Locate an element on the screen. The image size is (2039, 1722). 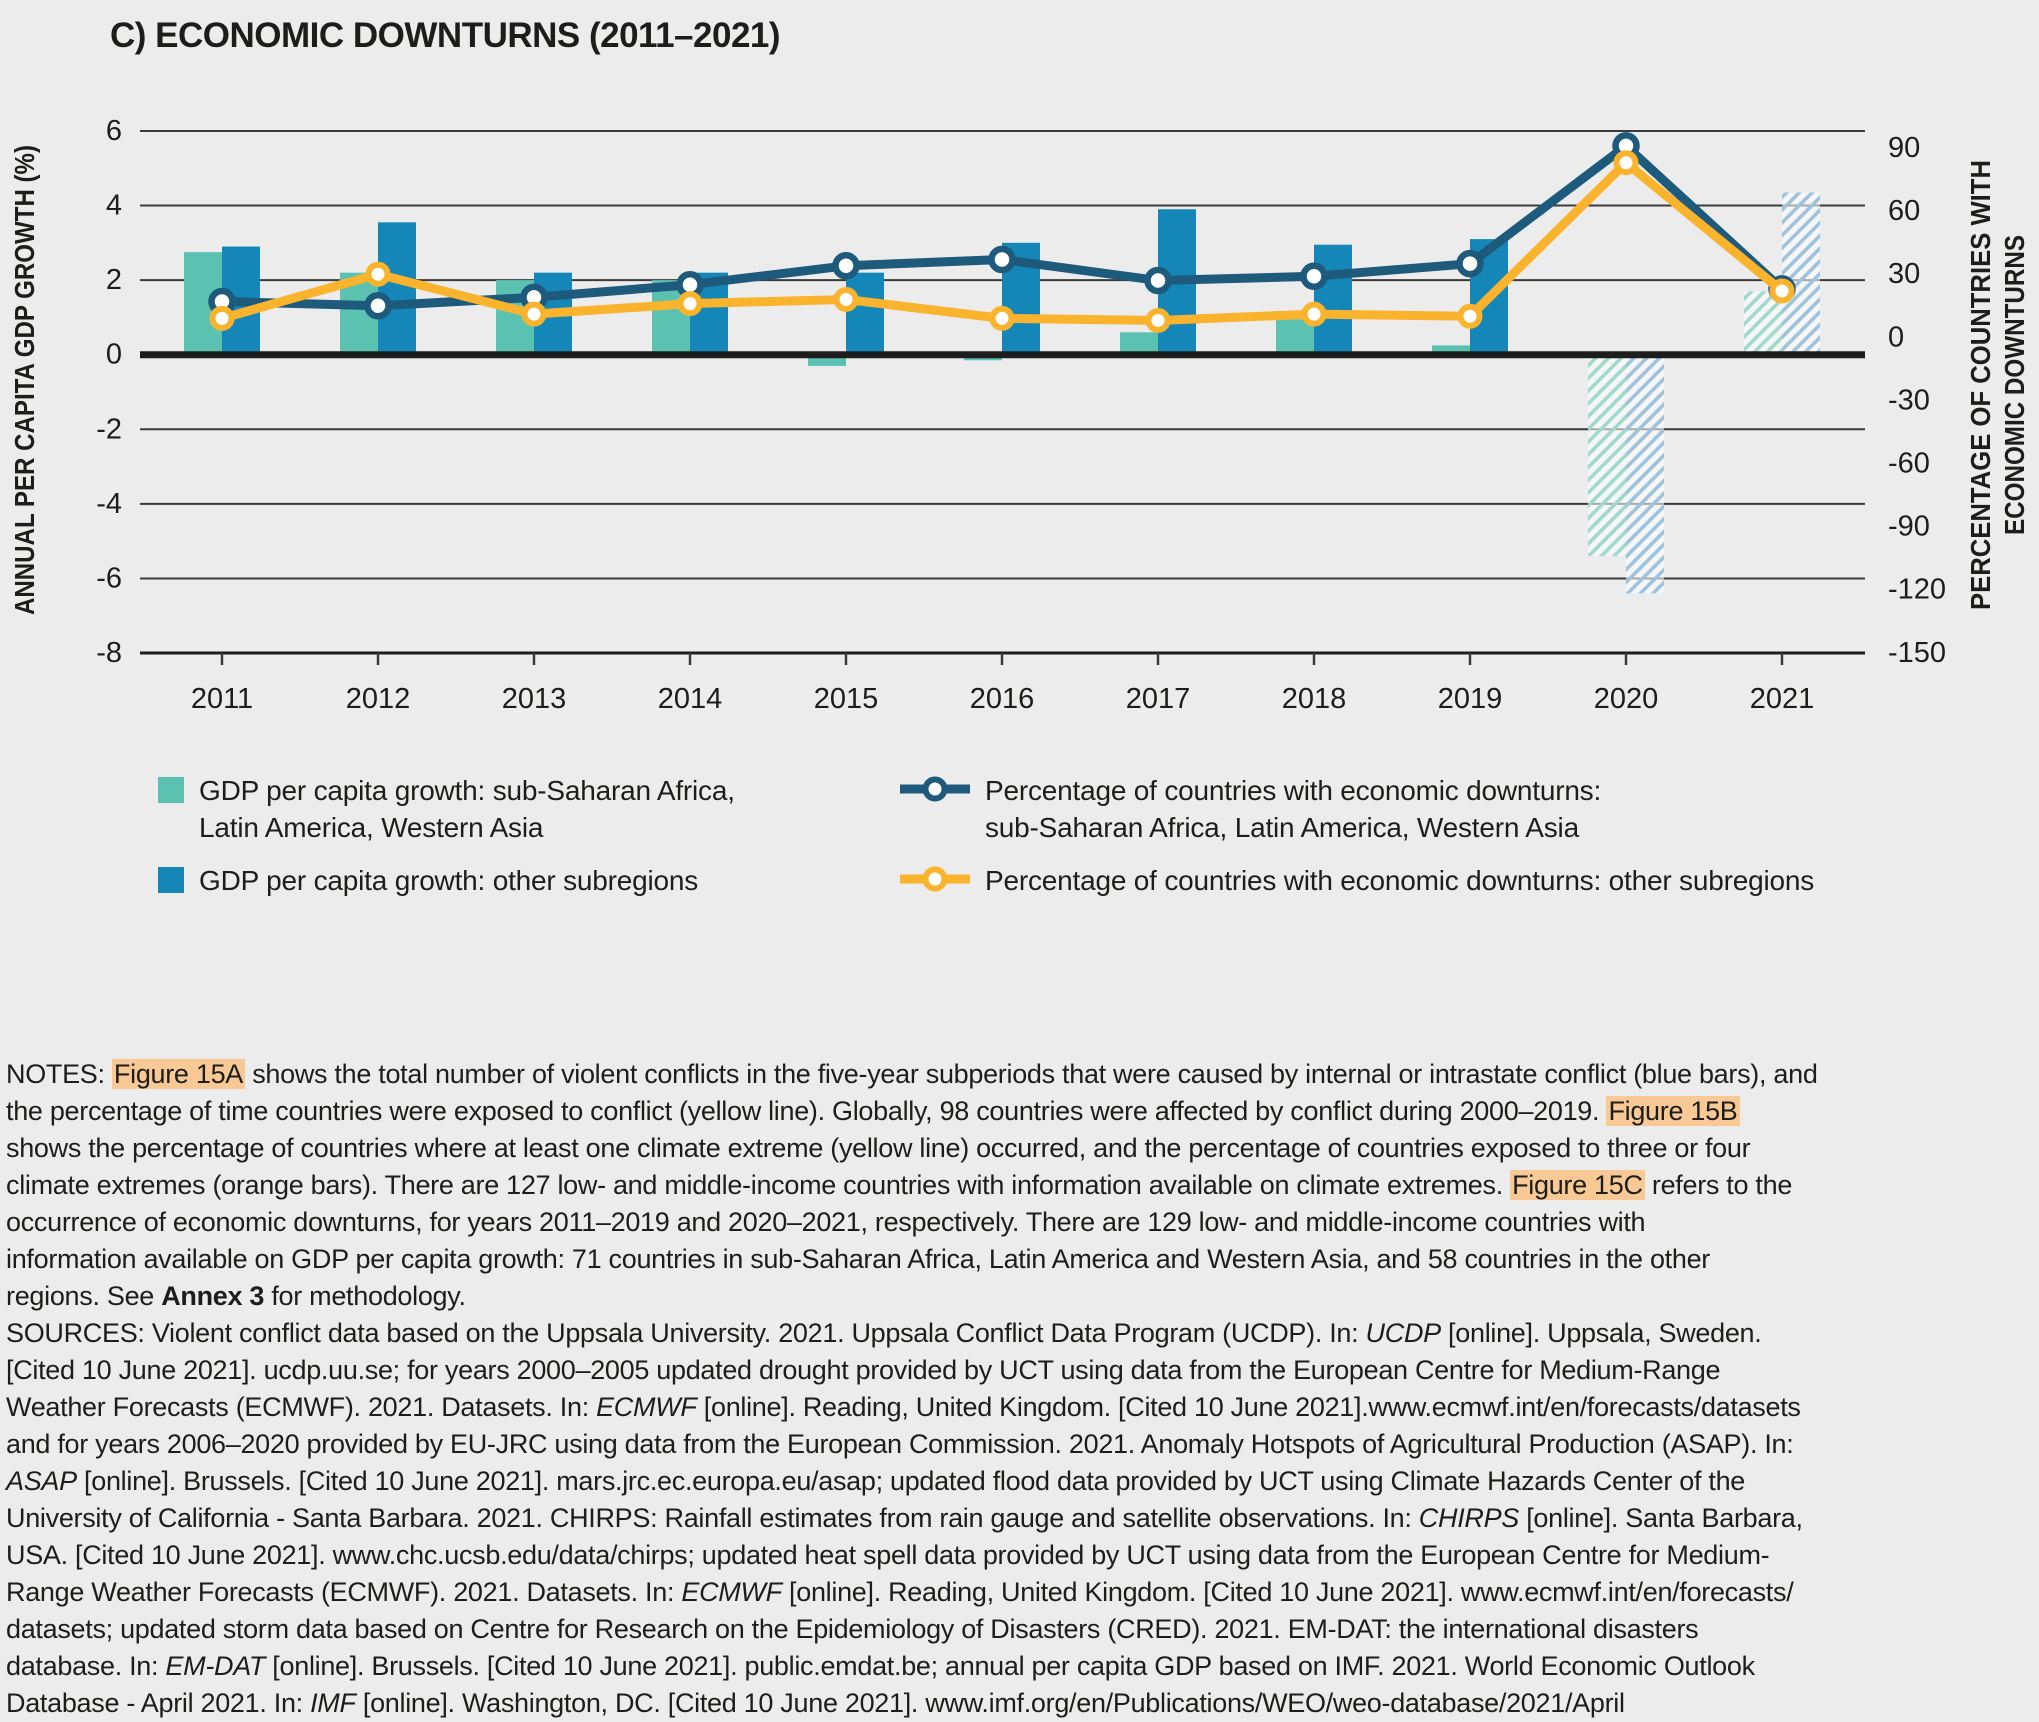
marker-yellow-2012 is located at coordinates (378, 274).